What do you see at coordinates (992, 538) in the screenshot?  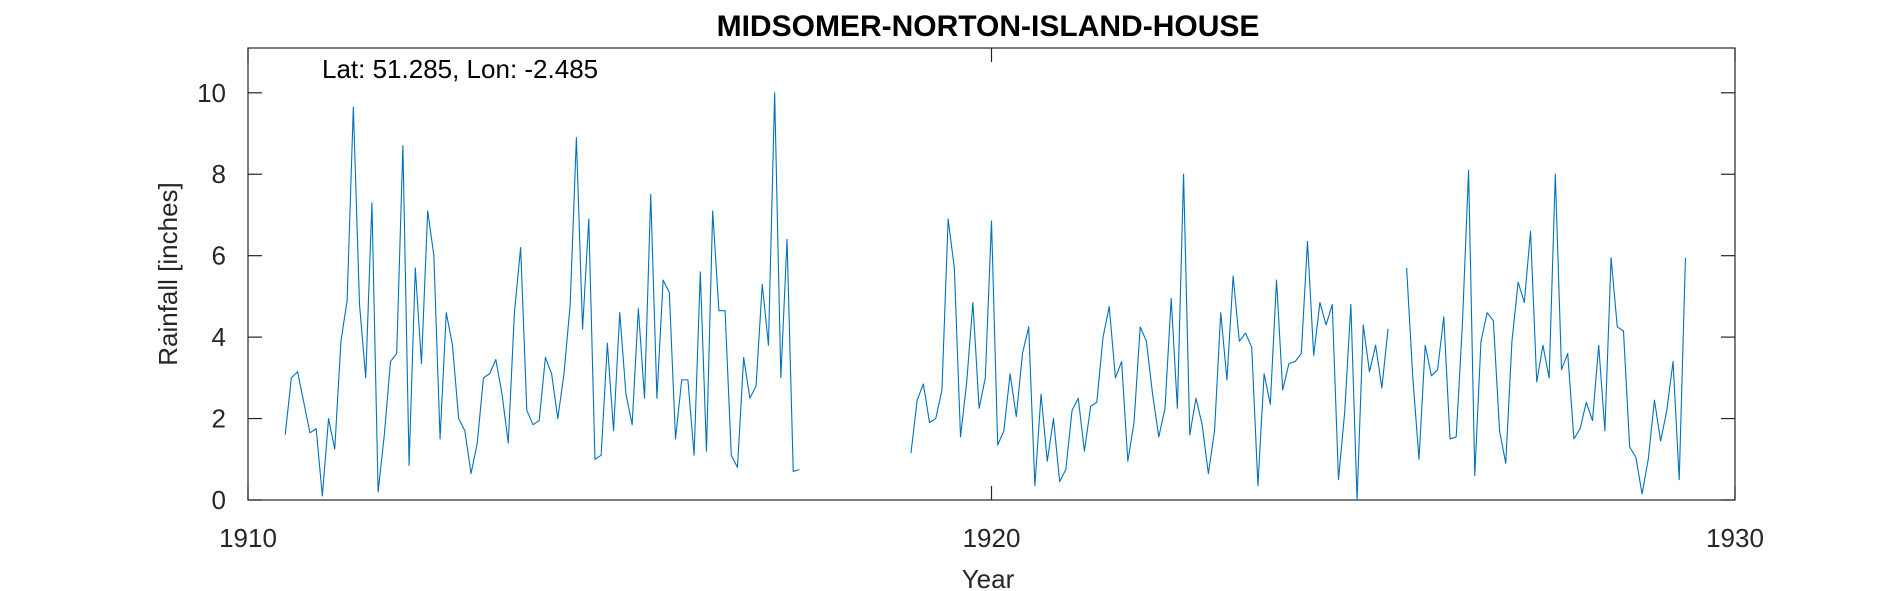 I see `x-tick-label: 1920` at bounding box center [992, 538].